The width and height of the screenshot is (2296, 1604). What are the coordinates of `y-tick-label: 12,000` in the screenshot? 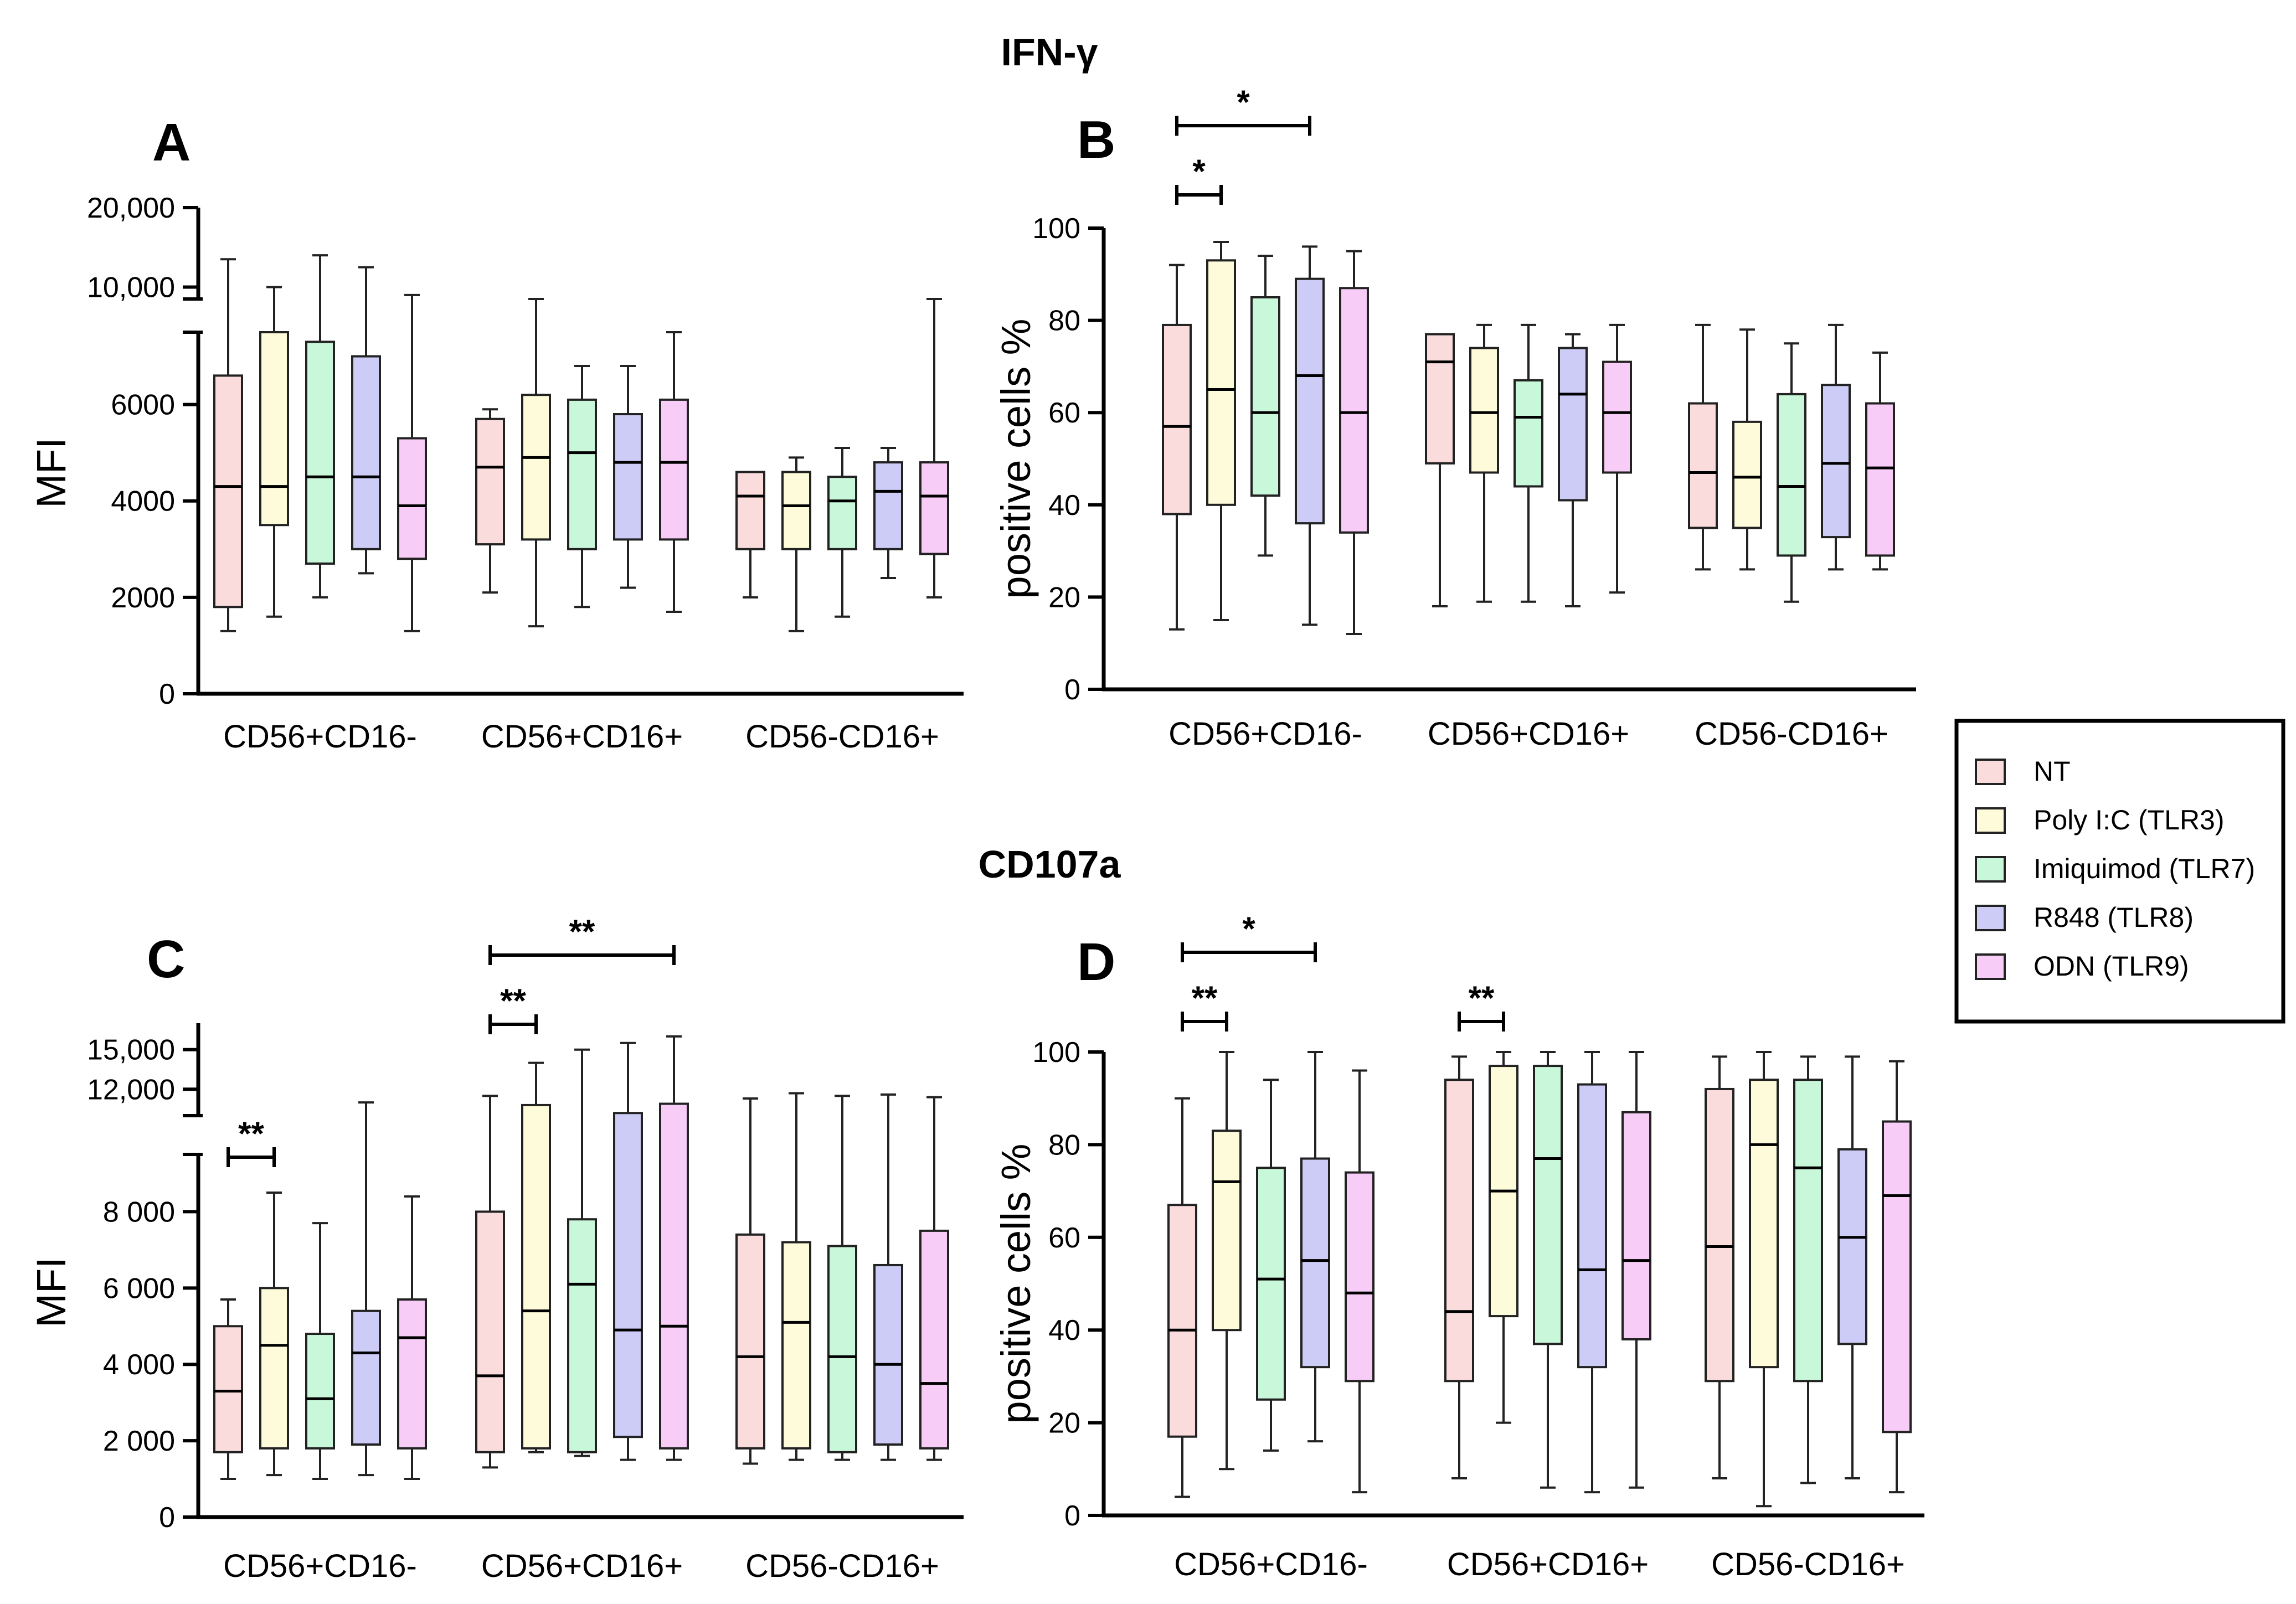 It's located at (131, 1090).